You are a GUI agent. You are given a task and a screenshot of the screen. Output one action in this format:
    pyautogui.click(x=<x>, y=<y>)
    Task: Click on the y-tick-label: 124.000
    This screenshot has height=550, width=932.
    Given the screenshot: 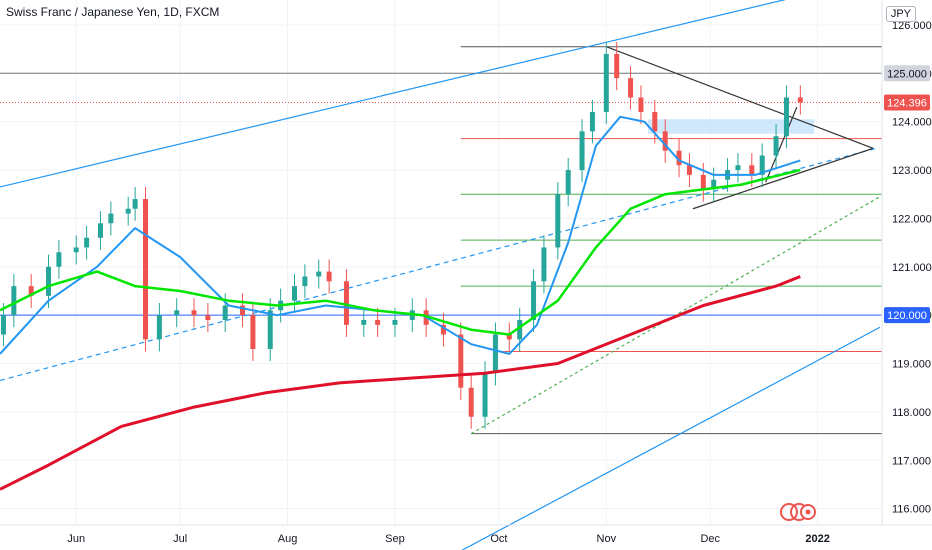 What is the action you would take?
    pyautogui.click(x=912, y=123)
    